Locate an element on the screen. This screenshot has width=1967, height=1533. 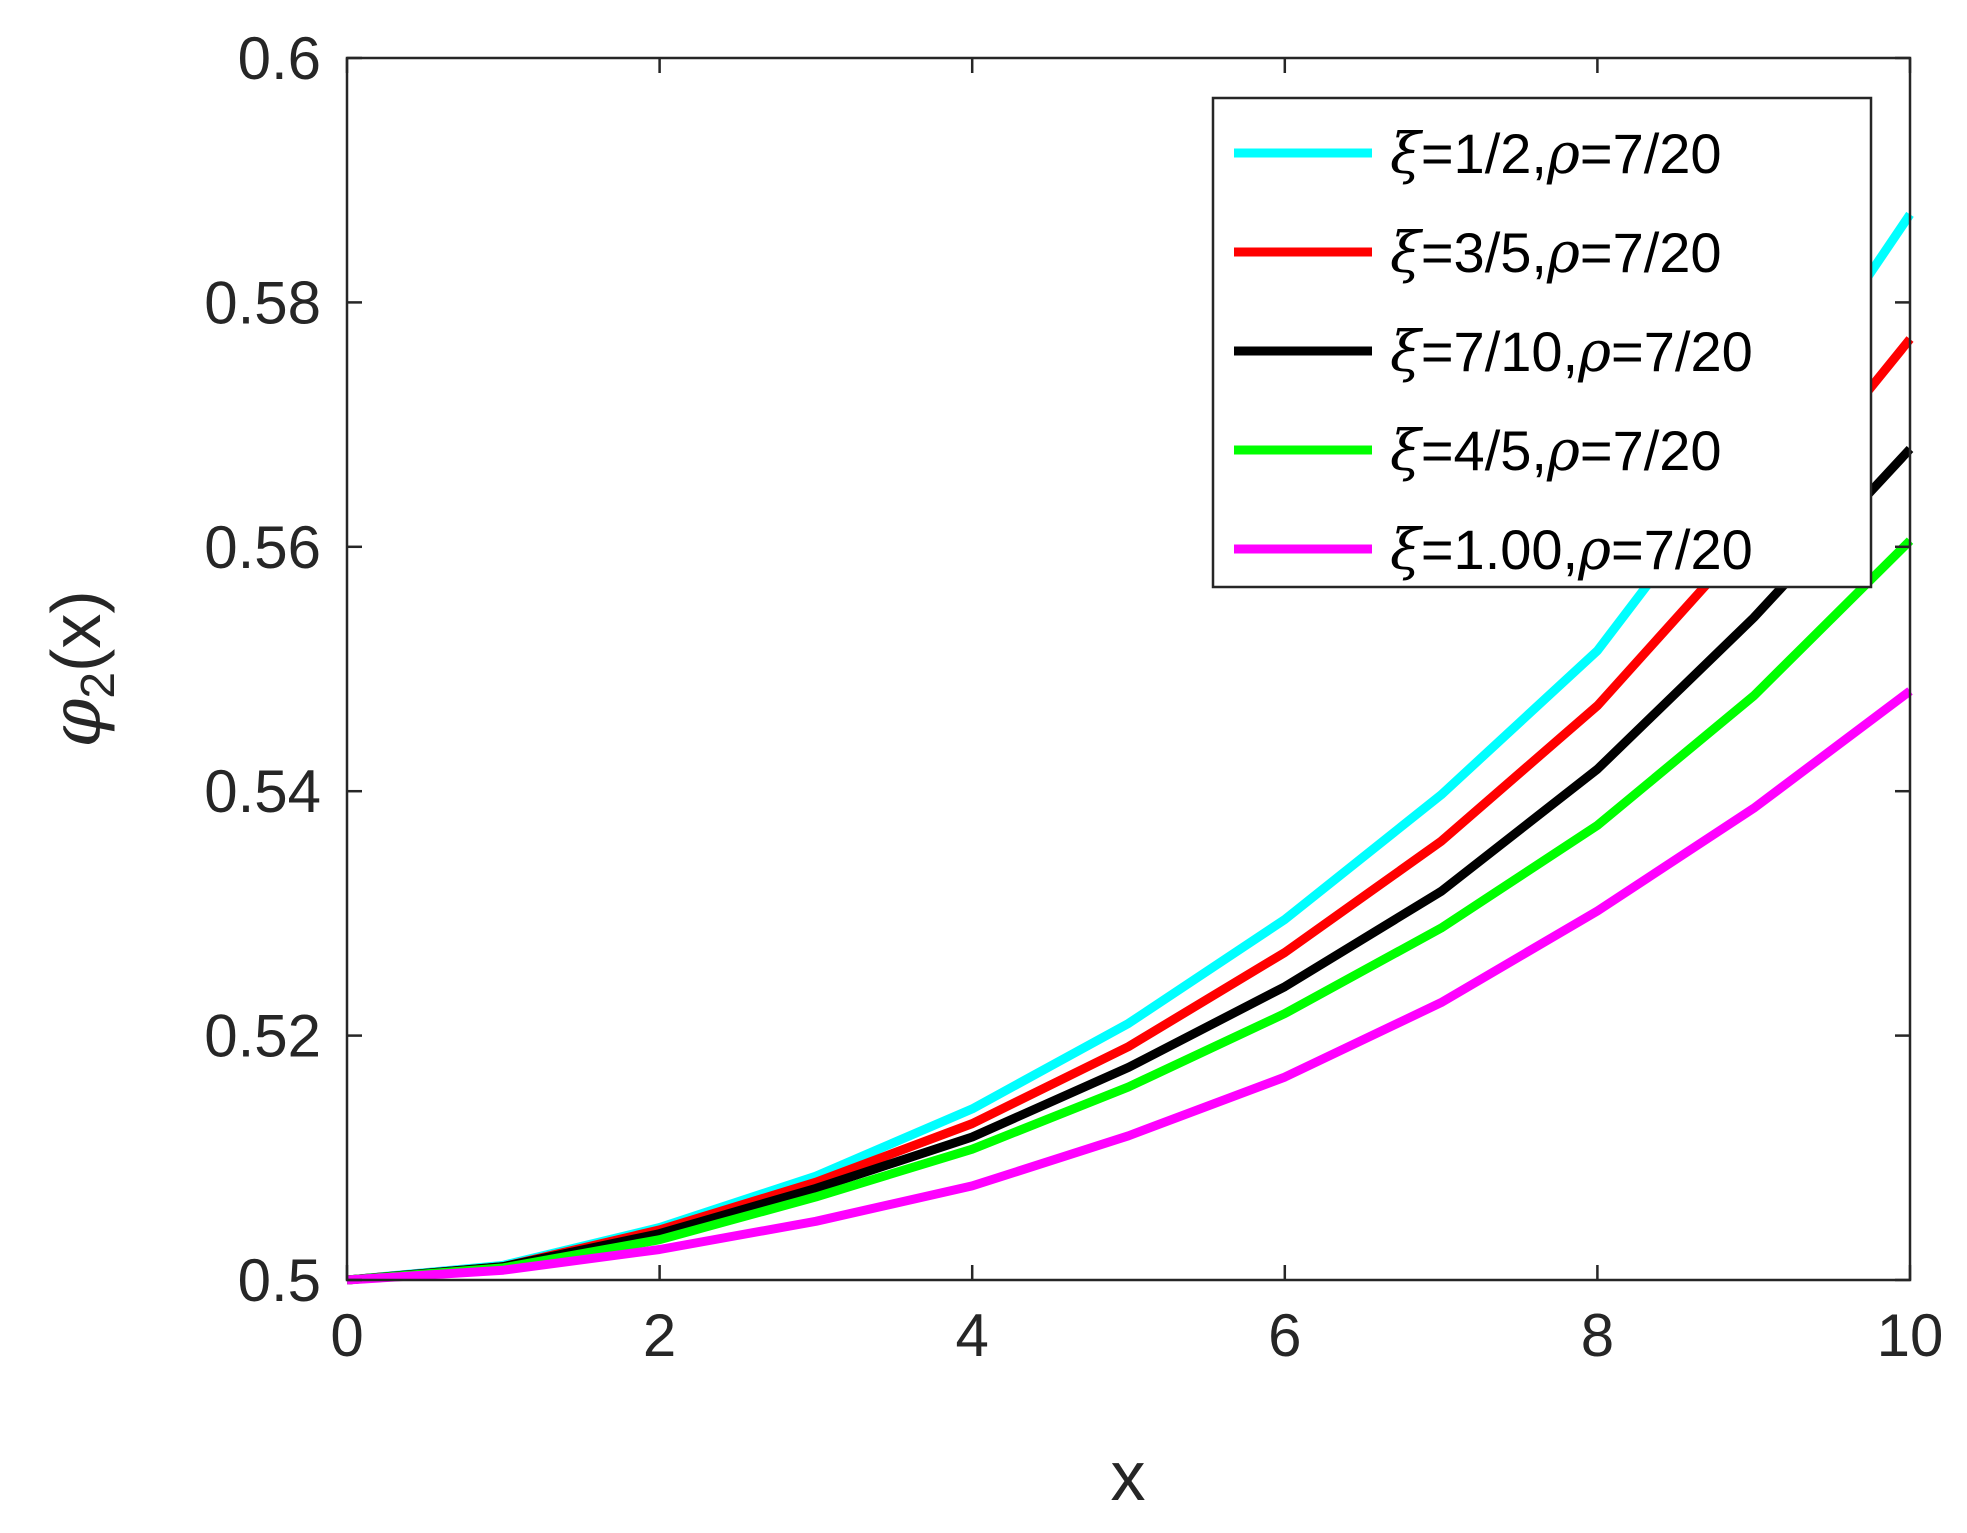
x-tick-label: 10 is located at coordinates (1910, 1335).